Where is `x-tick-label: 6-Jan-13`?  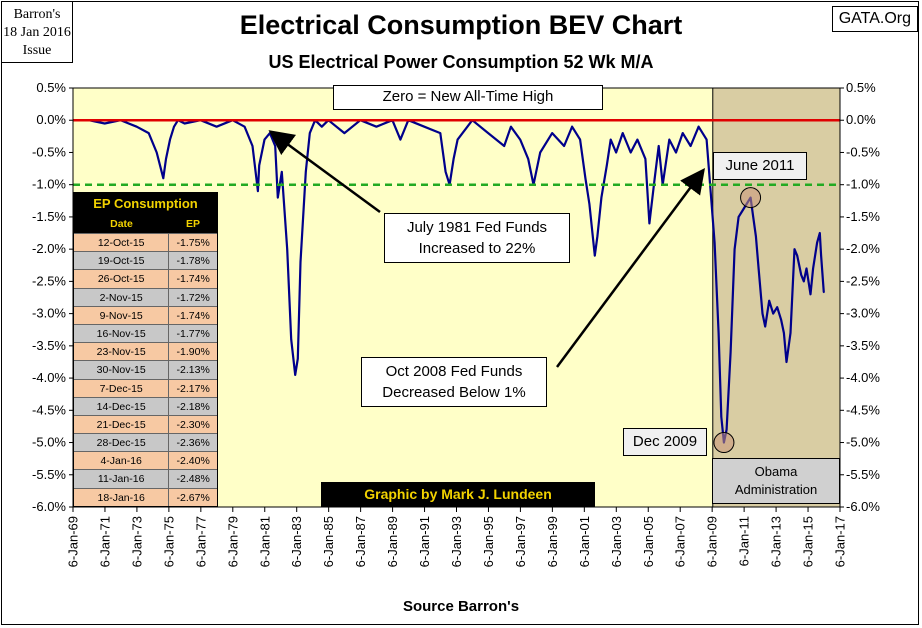
x-tick-label: 6-Jan-13 is located at coordinates (776, 541).